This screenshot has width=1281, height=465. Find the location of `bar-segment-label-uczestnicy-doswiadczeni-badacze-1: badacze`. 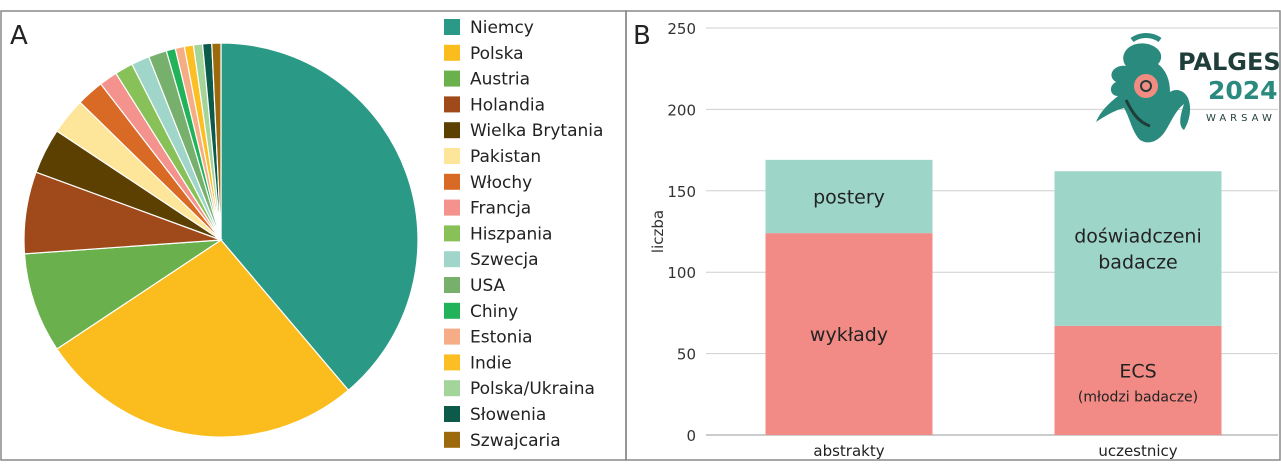

bar-segment-label-uczestnicy-doswiadczeni-badacze-1: badacze is located at coordinates (1138, 263).